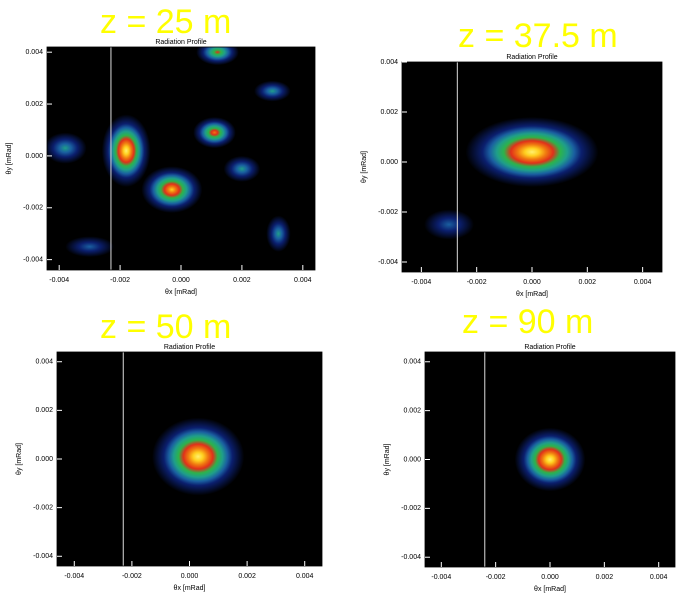  What do you see at coordinates (538, 36) in the screenshot?
I see `annotation: z = 37.5 m` at bounding box center [538, 36].